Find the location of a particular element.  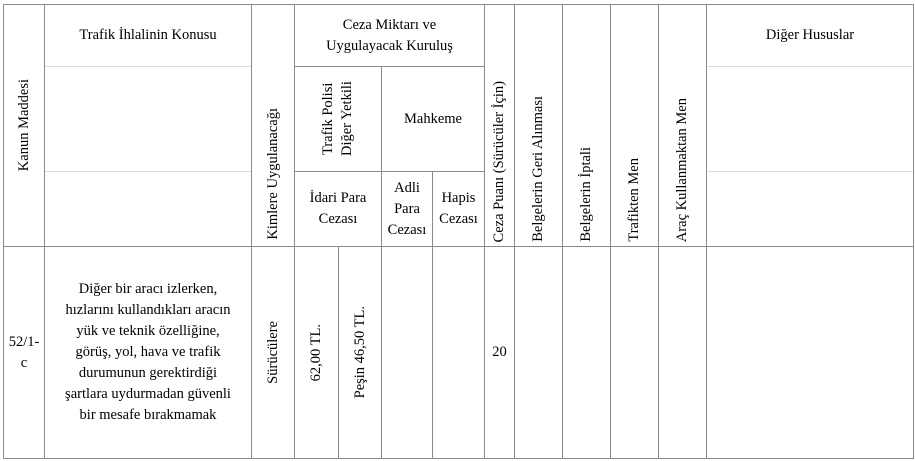

header-cell: Belgelerin Geri Alınması is located at coordinates (538, 125).